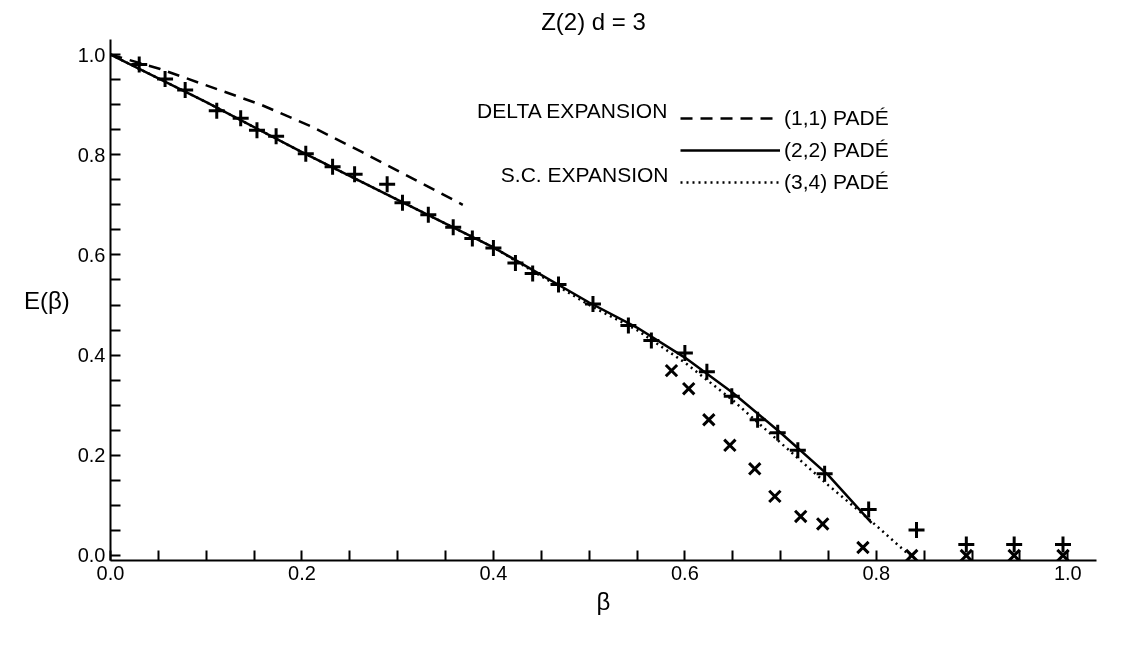 Image resolution: width=1136 pixels, height=650 pixels. Describe the element at coordinates (836, 118) in the screenshot. I see `legend-label: (1,1) PADÉ` at that location.